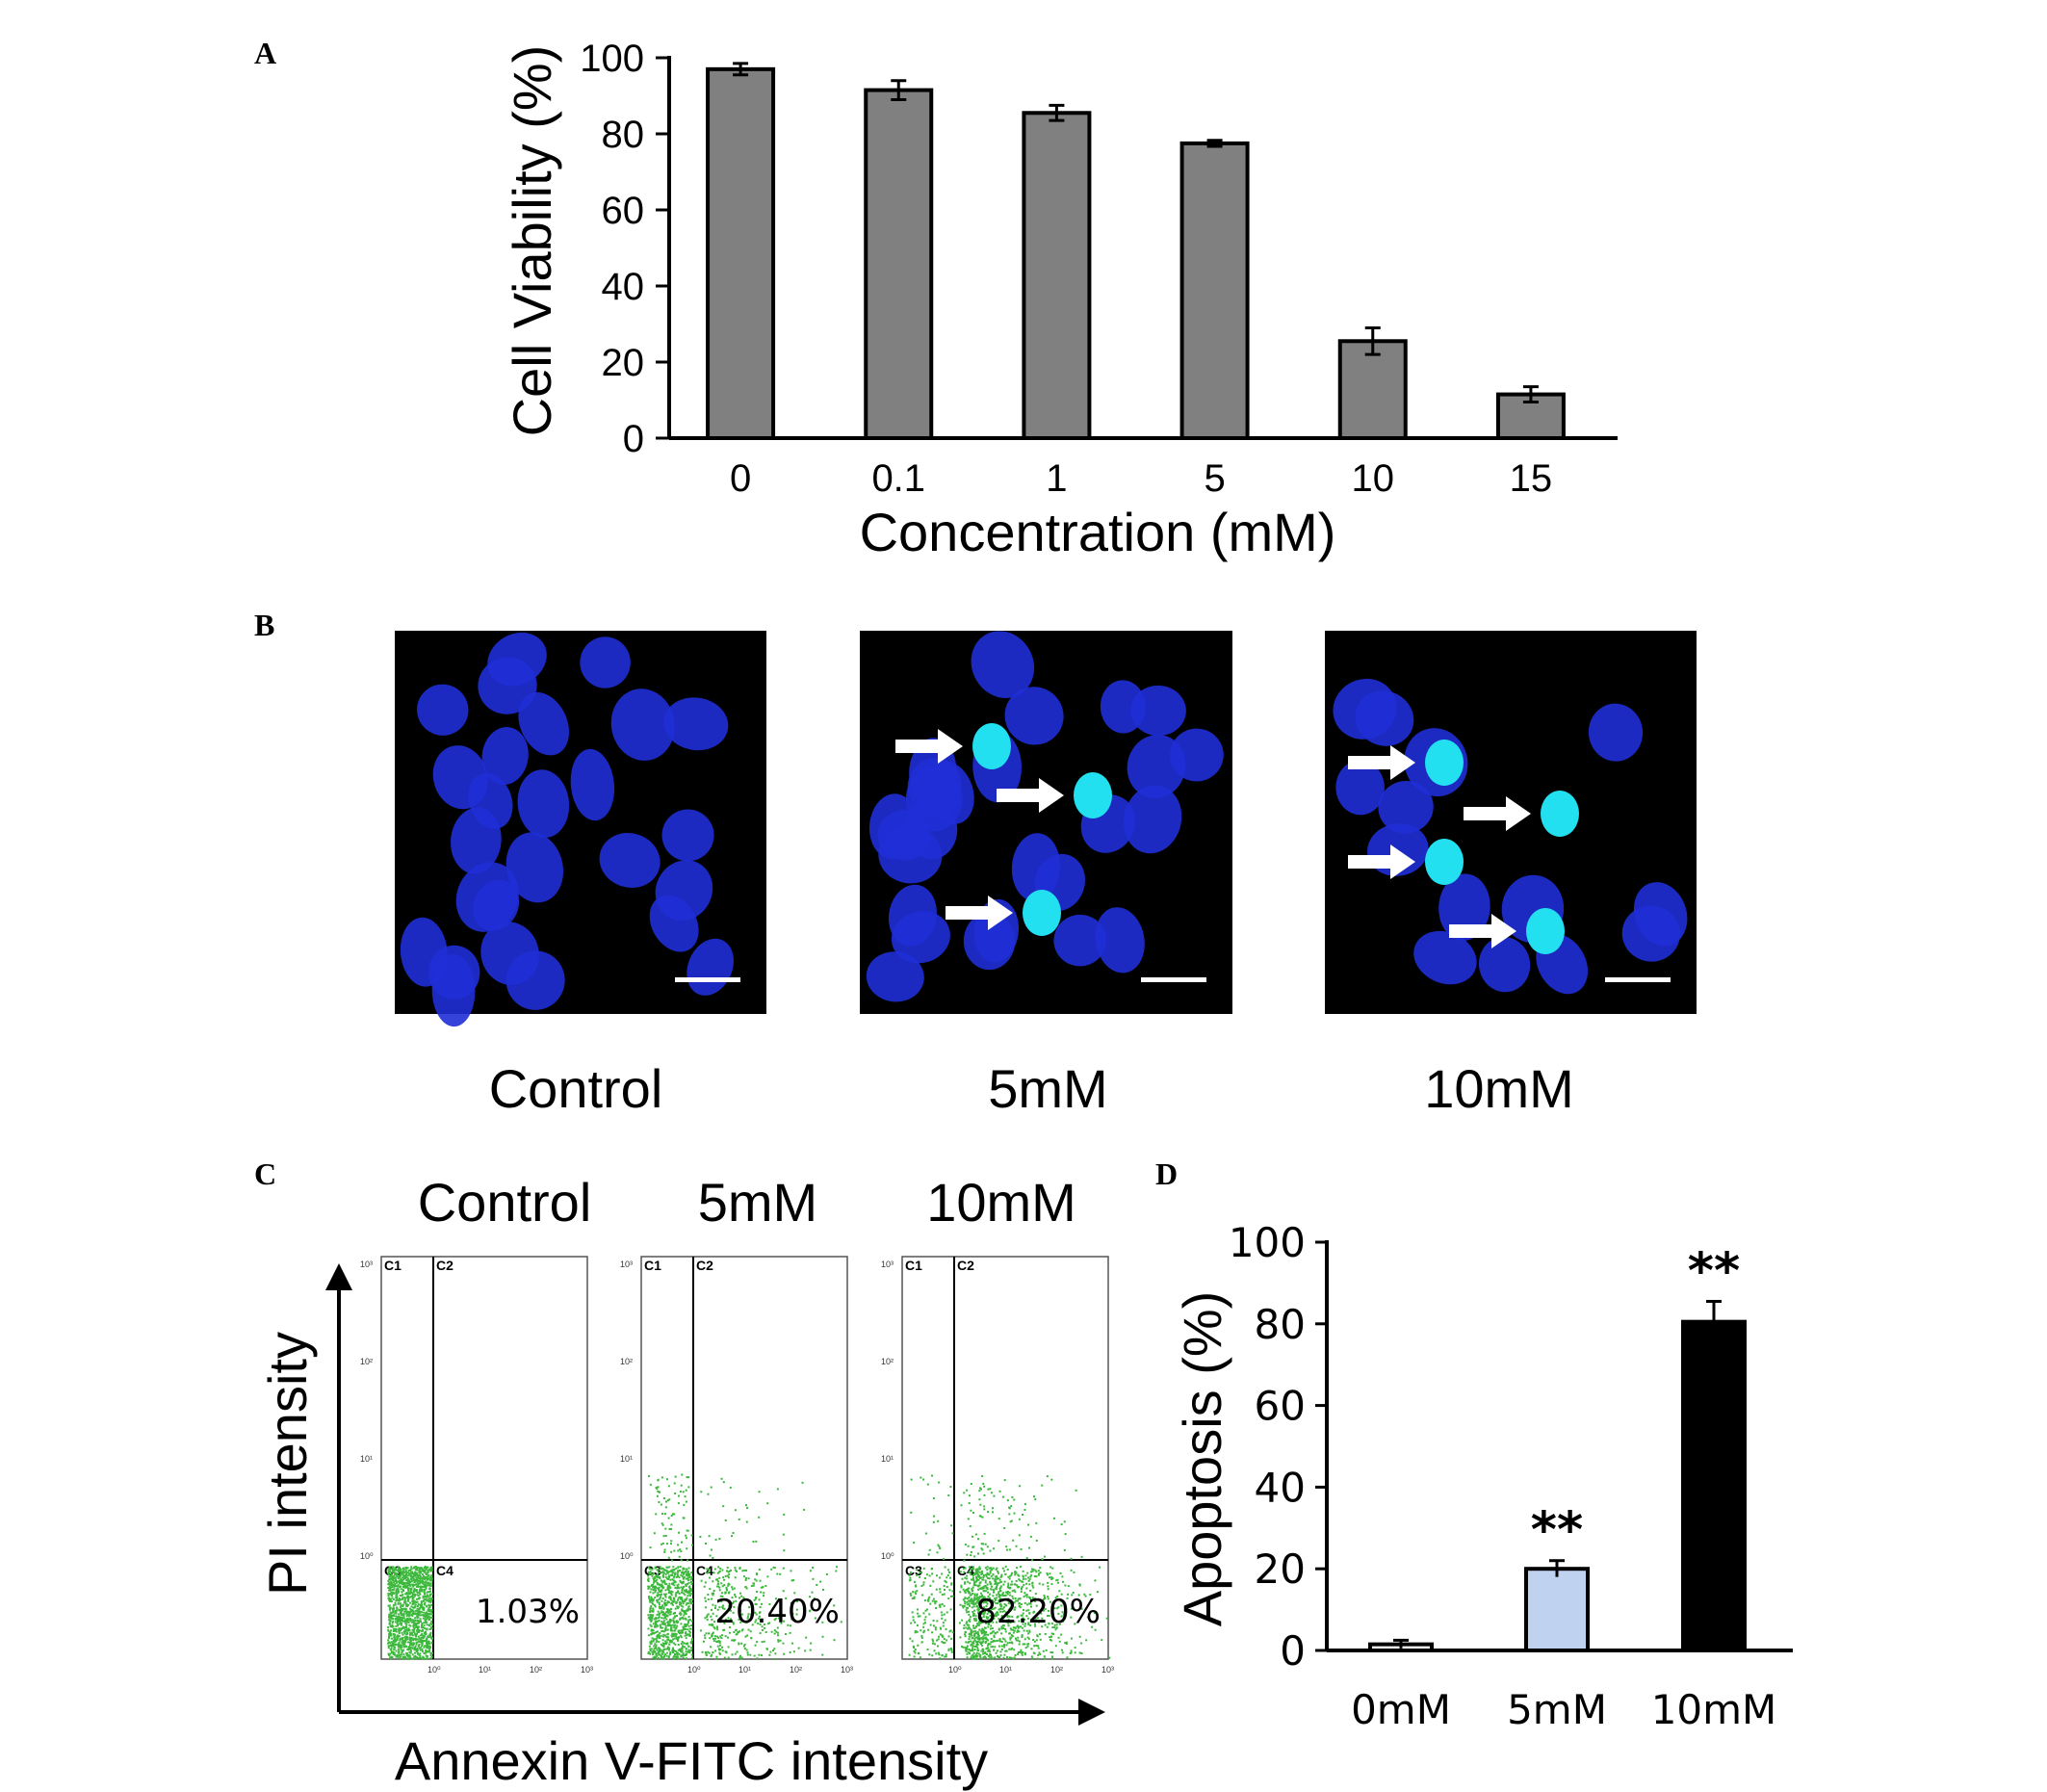  Describe the element at coordinates (1280, 1569) in the screenshot. I see `y-tick-label: 20` at that location.